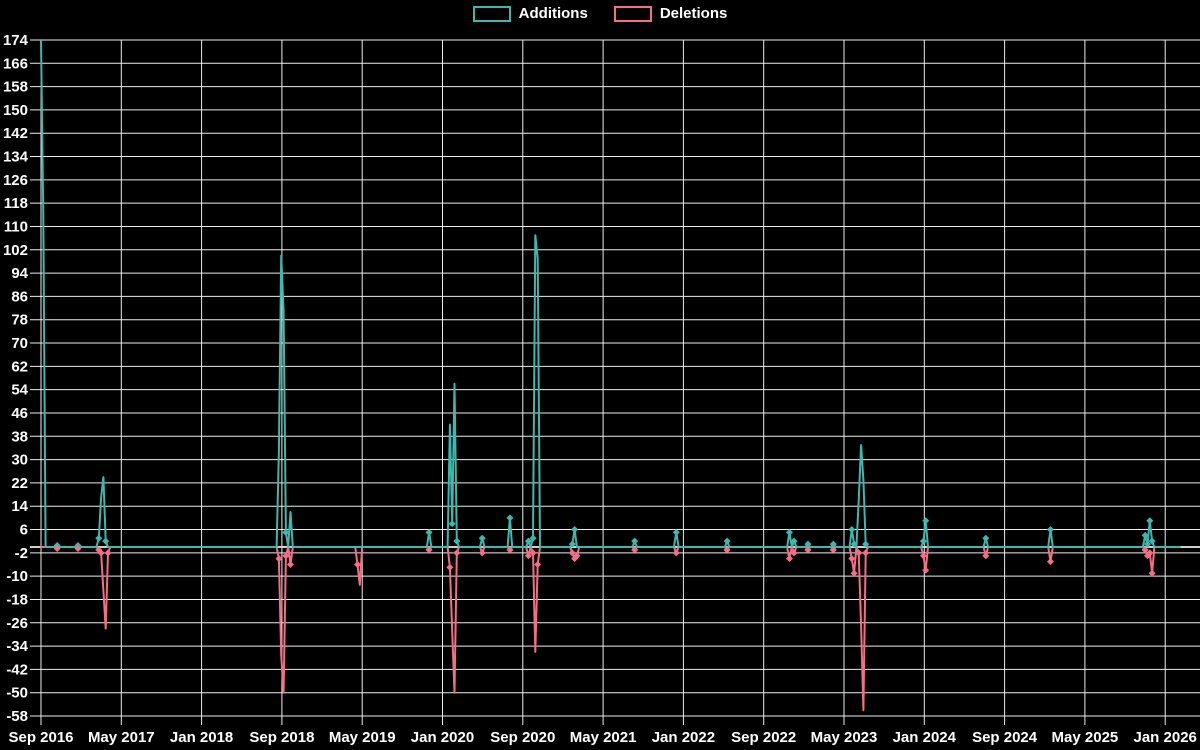  I want to click on x-tick-label: May 2019, so click(362, 737).